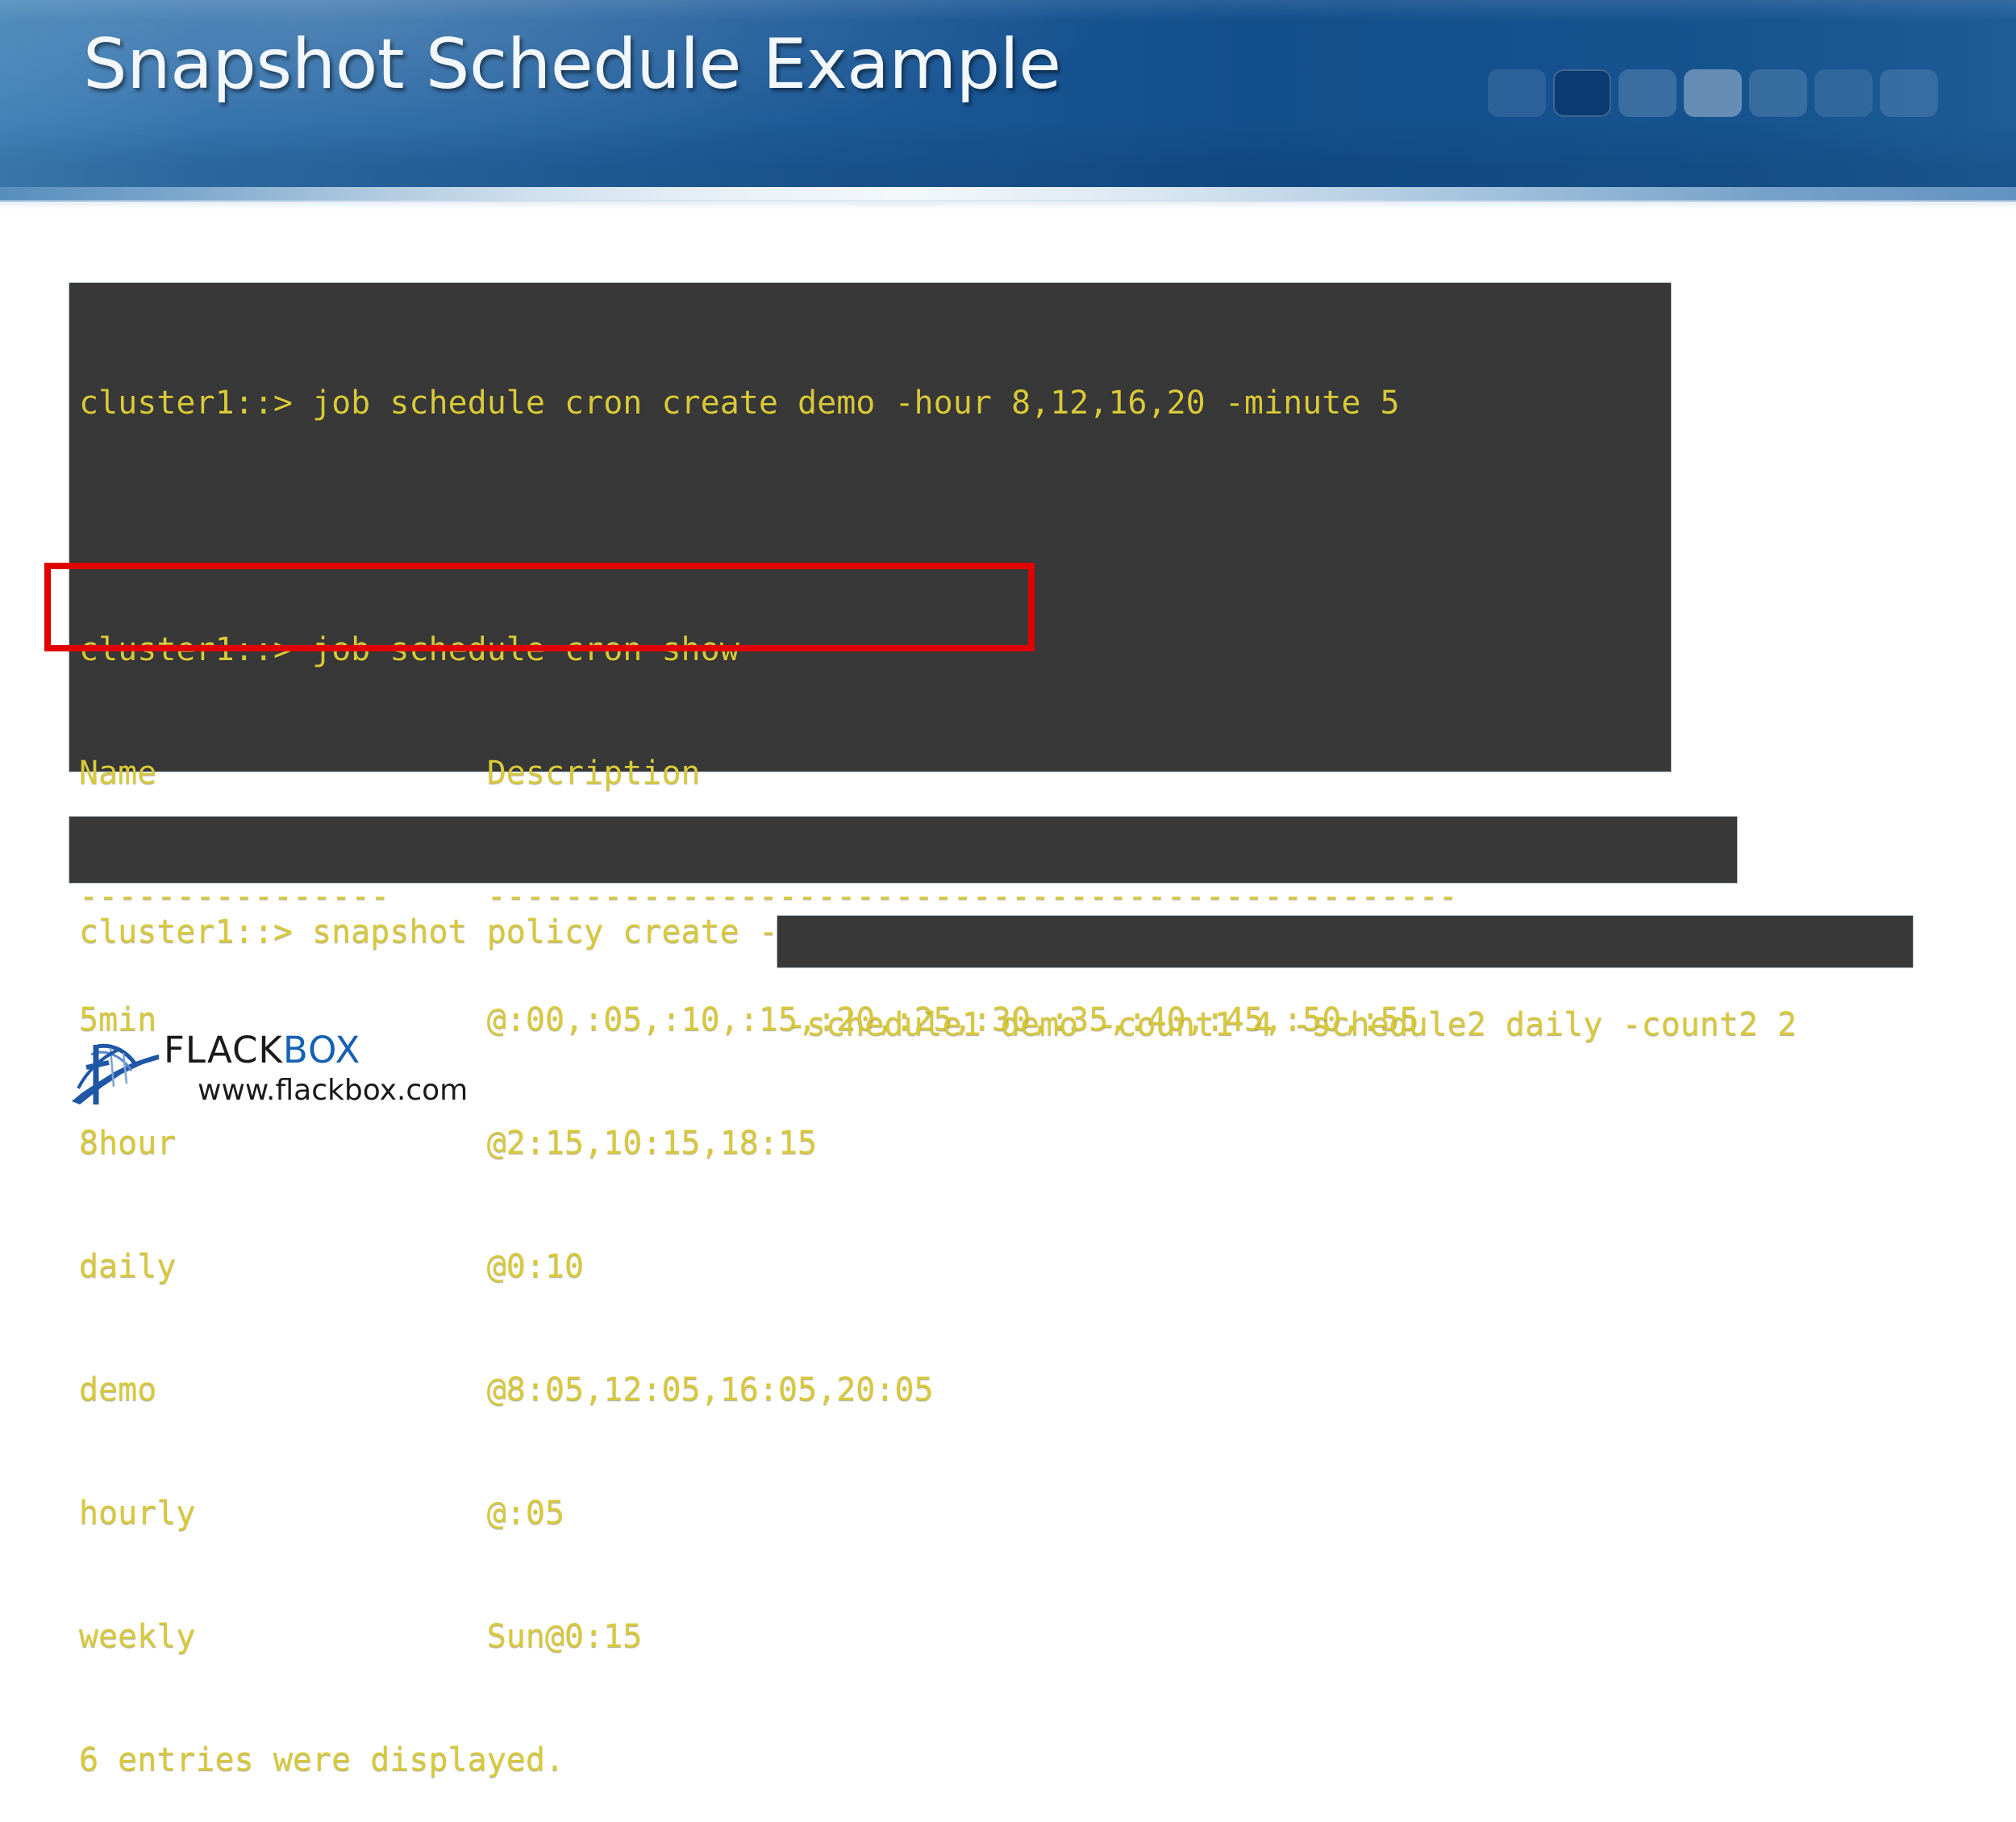 This screenshot has height=1822, width=2016. What do you see at coordinates (409, 649) in the screenshot?
I see `terminal-line-cron-show: cluster1::> job schedule cron show` at bounding box center [409, 649].